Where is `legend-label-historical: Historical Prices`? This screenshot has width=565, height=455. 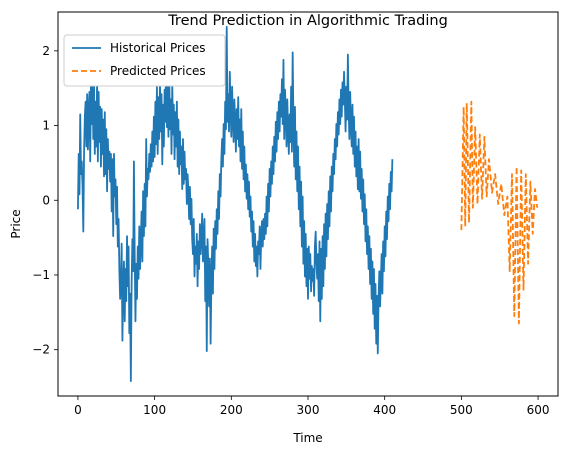
legend-label-historical: Historical Prices is located at coordinates (158, 48).